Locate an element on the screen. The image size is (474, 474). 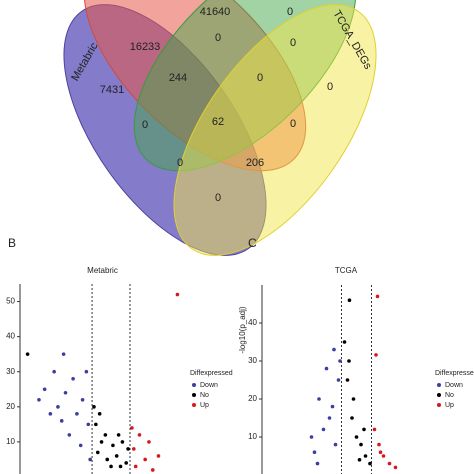
y-axis-label: -log10(p_adj) is located at coordinates (242, 329).